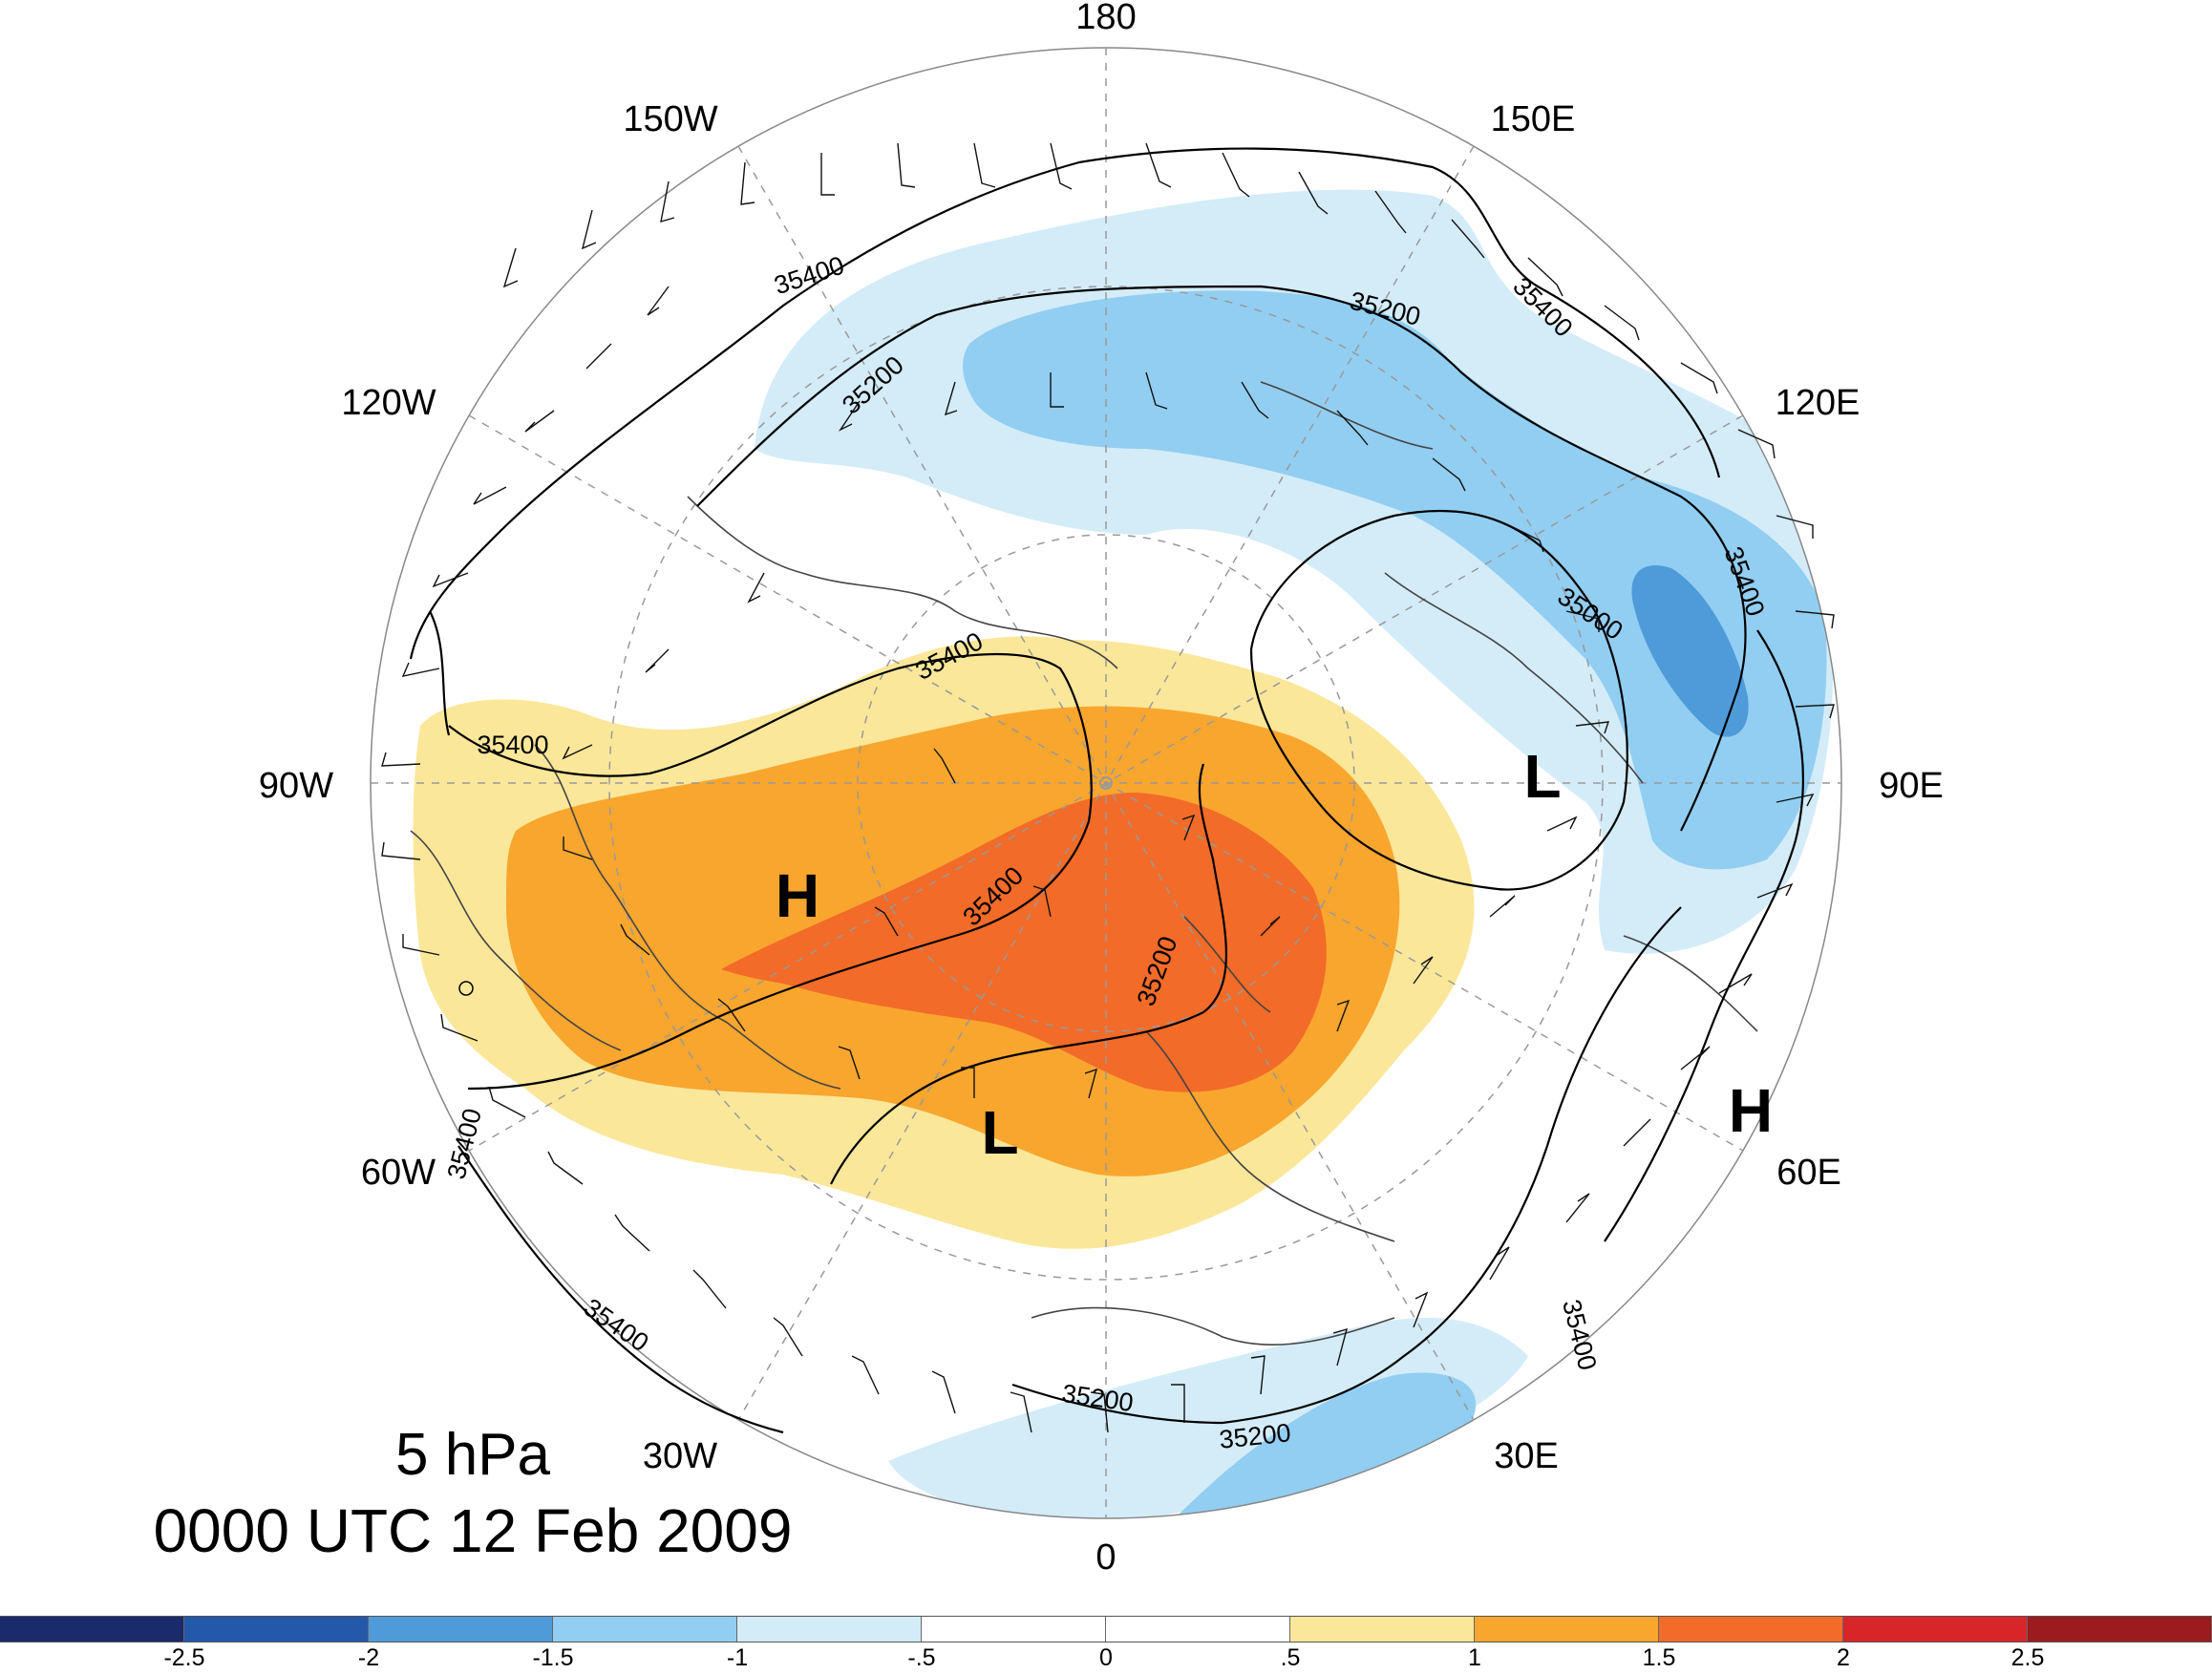  What do you see at coordinates (1326, 1445) in the screenshot?
I see `negative-anomaly-medium-south` at bounding box center [1326, 1445].